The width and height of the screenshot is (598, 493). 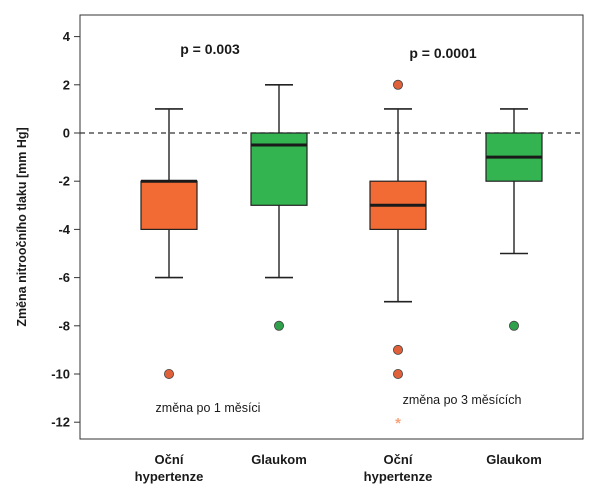 What do you see at coordinates (210, 49) in the screenshot?
I see `p-value-label-1: p = 0.003` at bounding box center [210, 49].